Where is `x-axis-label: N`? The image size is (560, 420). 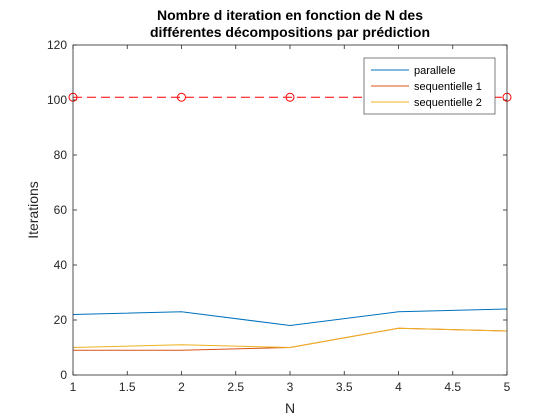
x-axis-label: N is located at coordinates (290, 408).